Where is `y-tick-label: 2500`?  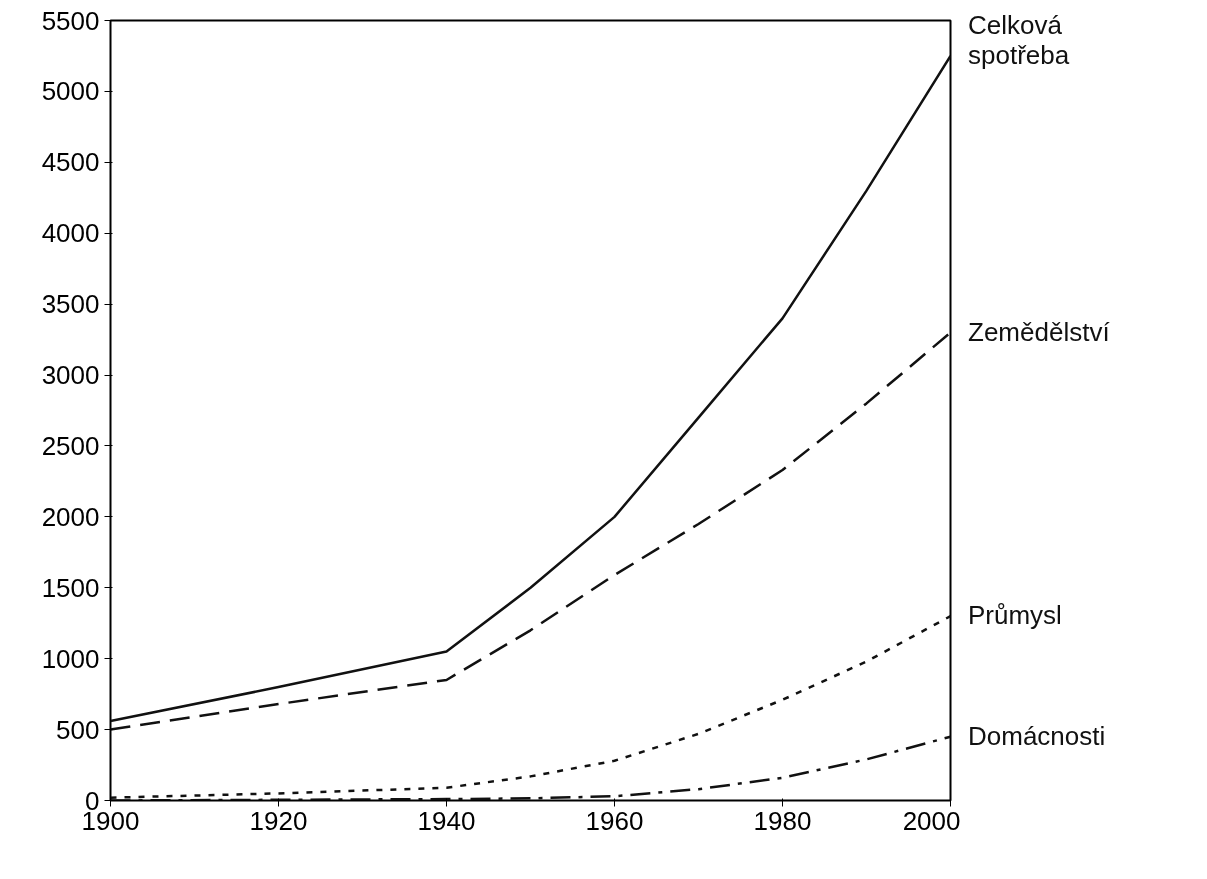 y-tick-label: 2500 is located at coordinates (70, 445).